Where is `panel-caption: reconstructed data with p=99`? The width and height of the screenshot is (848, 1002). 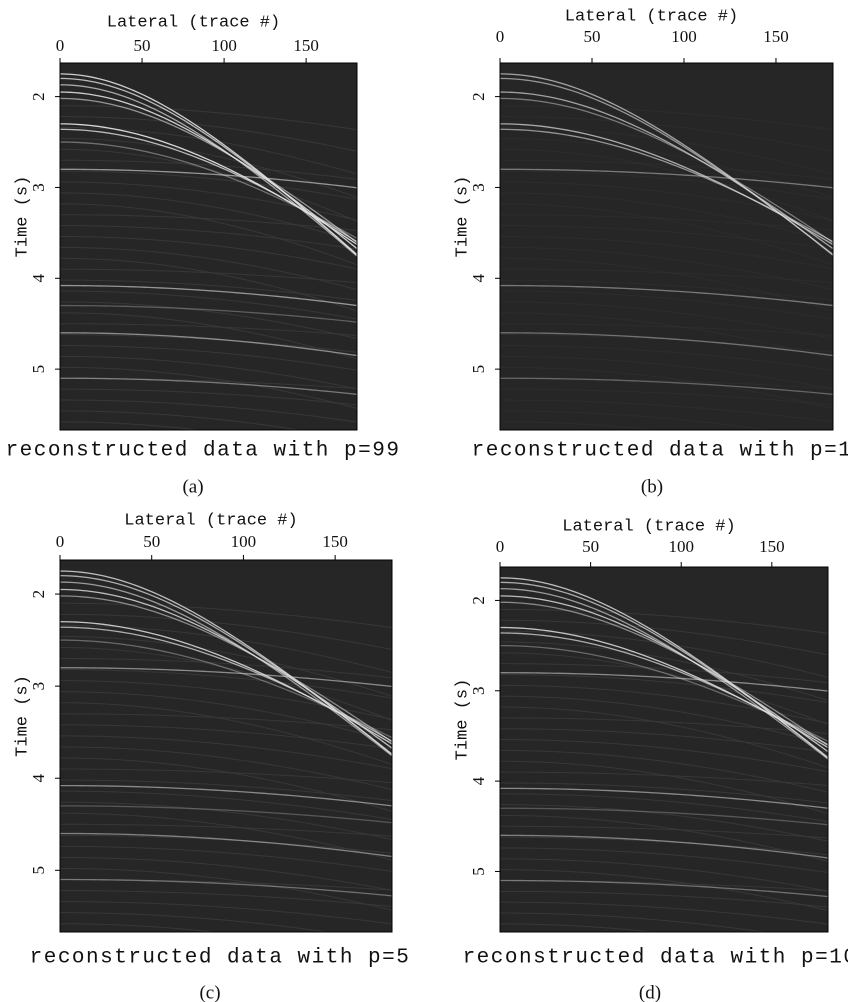
panel-caption: reconstructed data with p=99 is located at coordinates (203, 451).